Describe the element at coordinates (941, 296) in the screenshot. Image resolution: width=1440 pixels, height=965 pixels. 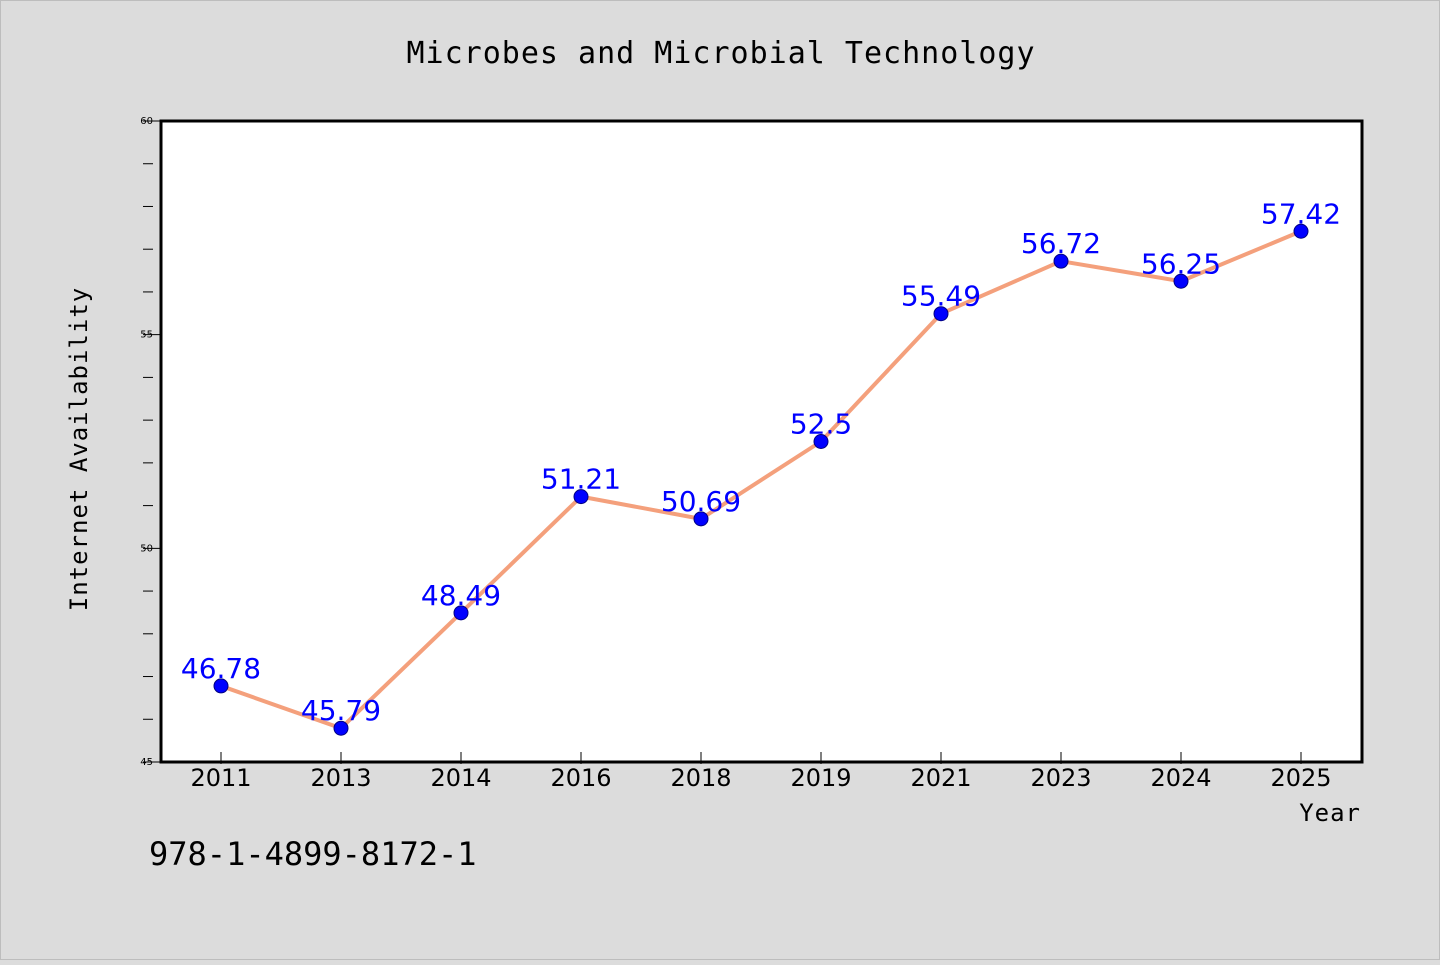
I see `data-label: 55.49` at that location.